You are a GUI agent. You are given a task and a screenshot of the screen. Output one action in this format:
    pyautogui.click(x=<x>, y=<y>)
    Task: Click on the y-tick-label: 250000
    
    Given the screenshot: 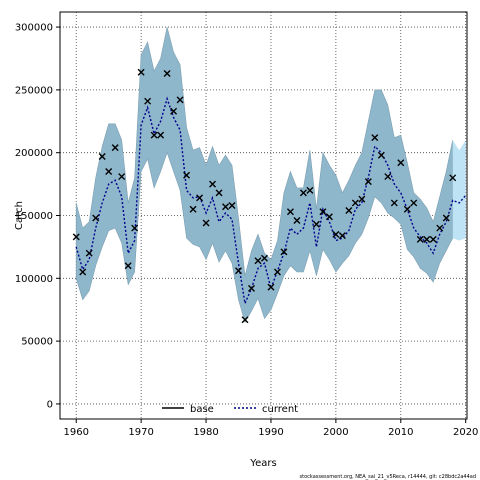 What is the action you would take?
    pyautogui.click(x=34, y=90)
    